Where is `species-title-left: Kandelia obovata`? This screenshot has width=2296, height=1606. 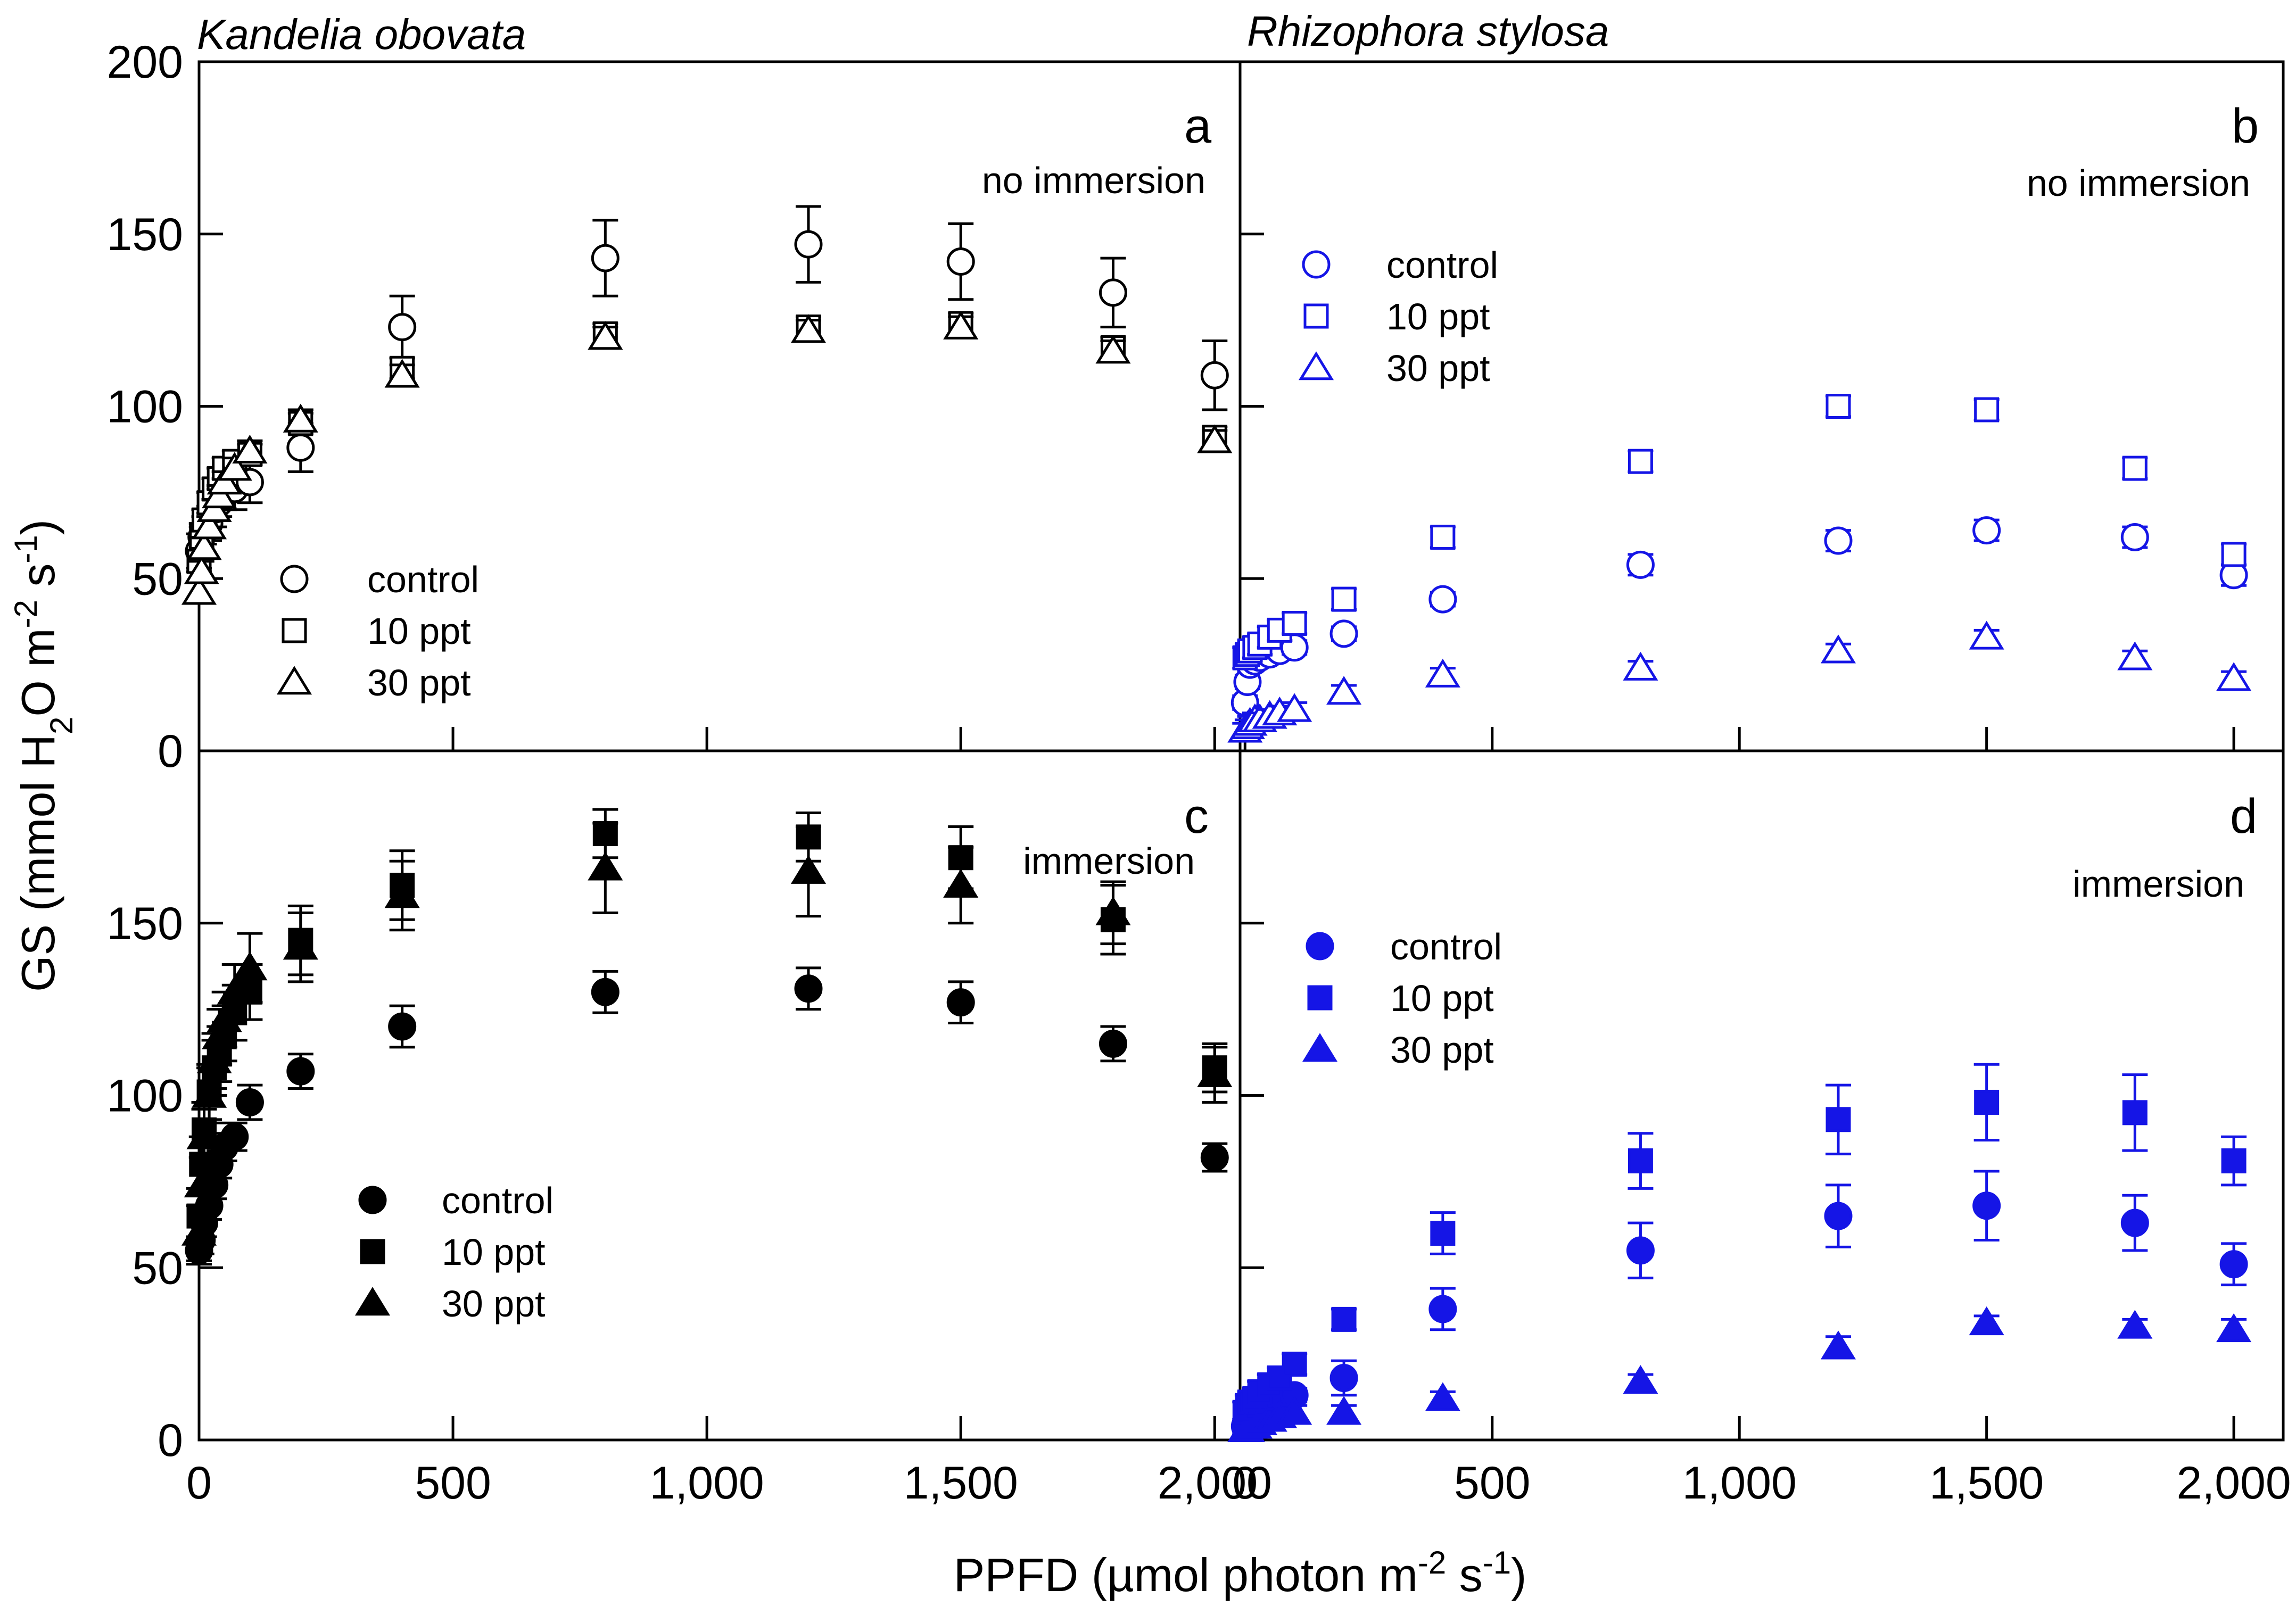
species-title-left: Kandelia obovata is located at coordinates (361, 34).